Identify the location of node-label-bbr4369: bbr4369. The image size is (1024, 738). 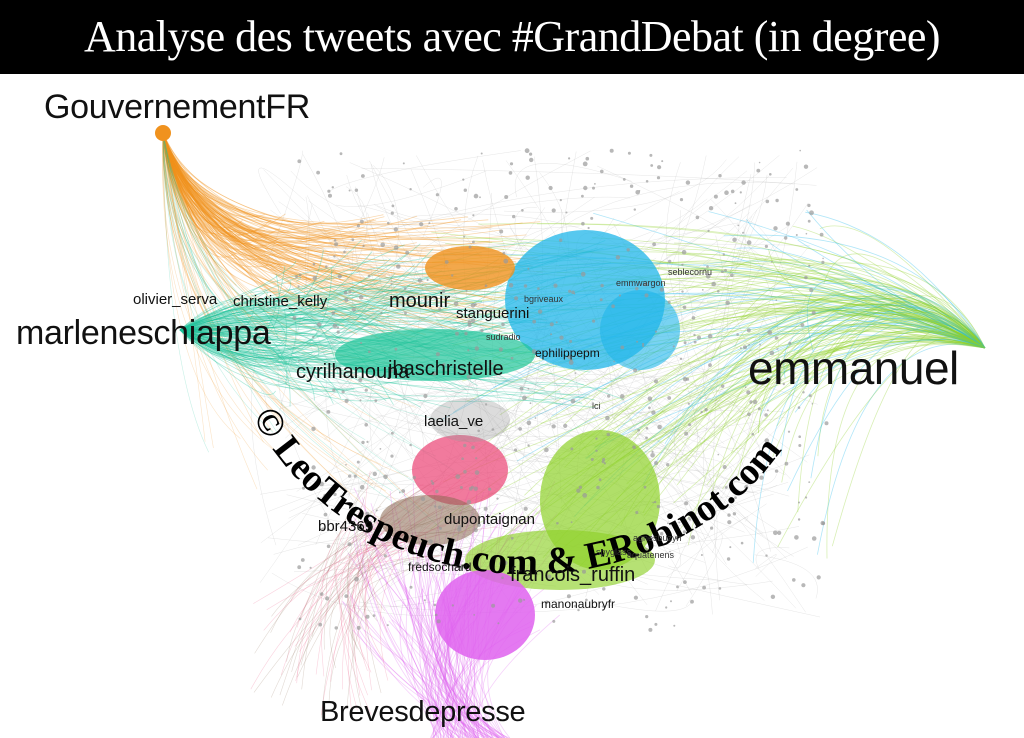
(346, 526).